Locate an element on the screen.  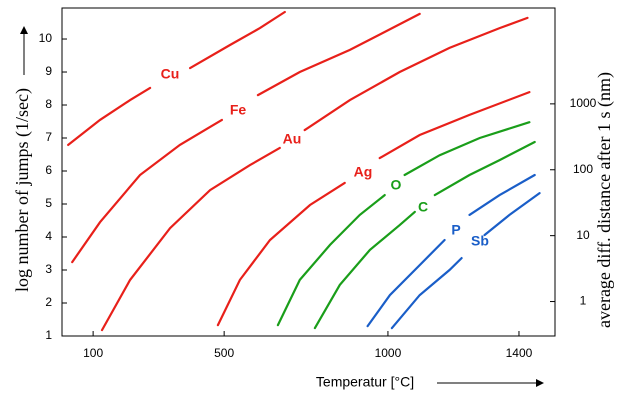
y-tick-label: 6 is located at coordinates (48, 170).